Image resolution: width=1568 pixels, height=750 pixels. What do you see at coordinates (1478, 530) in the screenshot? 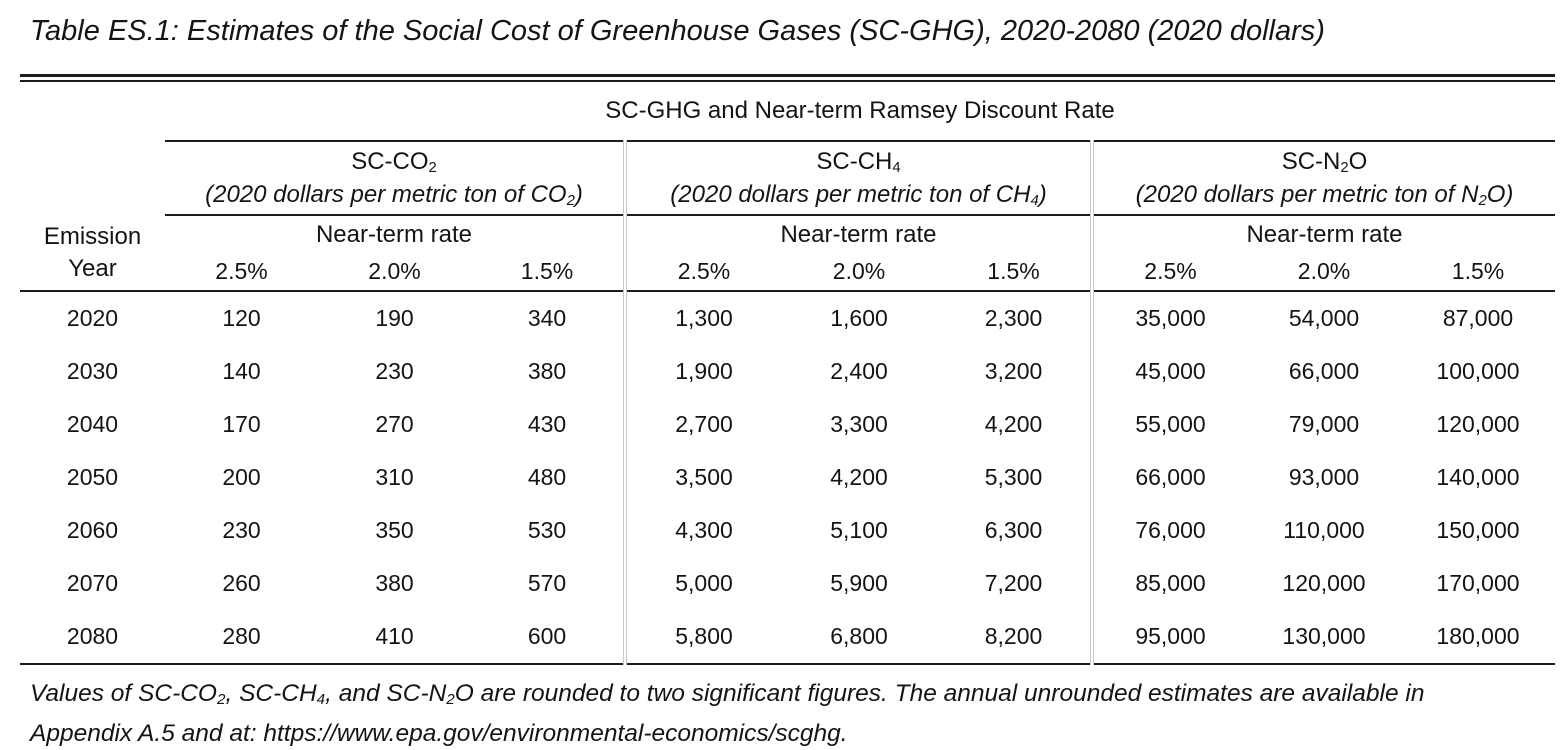
I see `value-cell: 150,000` at bounding box center [1478, 530].